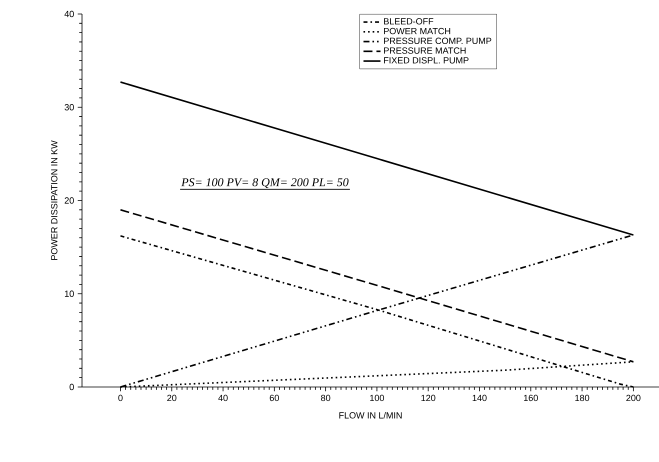 This screenshot has height=462, width=659. What do you see at coordinates (428, 398) in the screenshot?
I see `x-tick-label: 120` at bounding box center [428, 398].